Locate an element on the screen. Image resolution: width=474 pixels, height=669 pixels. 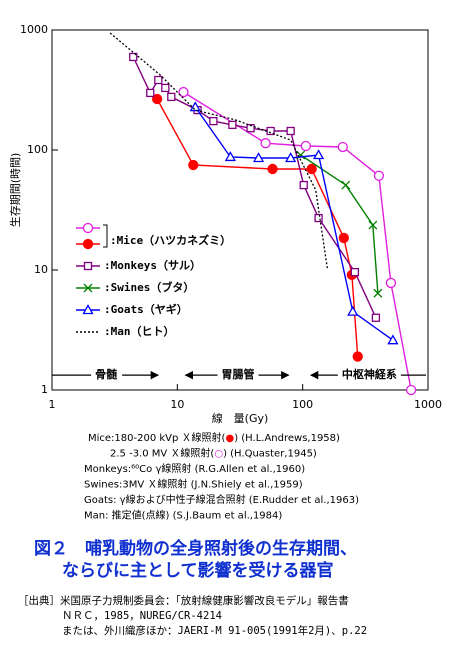
note-part: (S.J.Baum et al.,1984) is located at coordinates (225, 516).